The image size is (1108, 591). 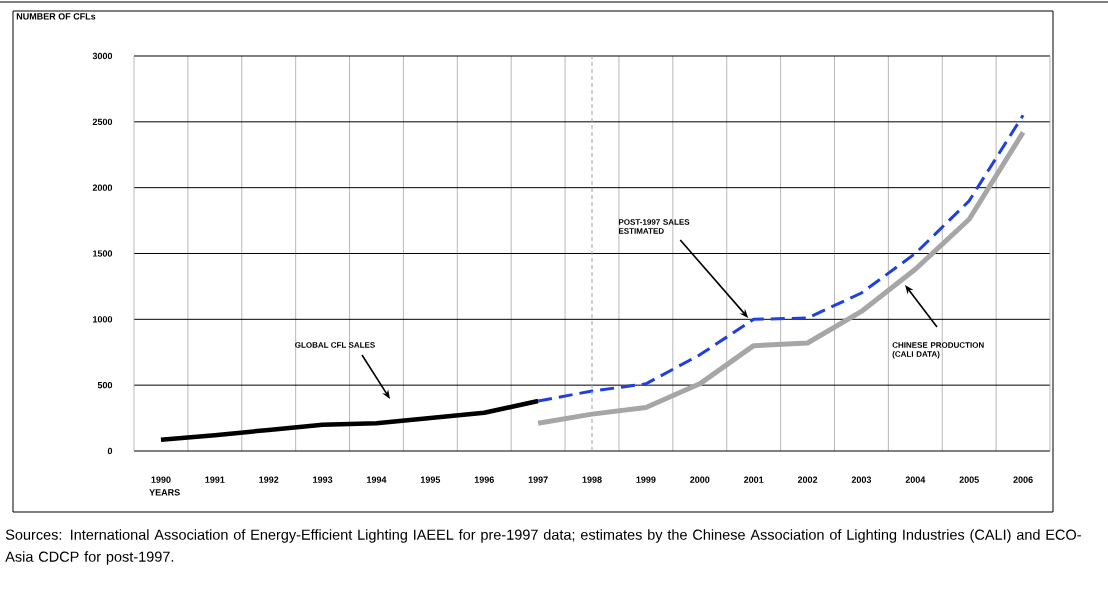 I want to click on annotation: CHINESE PRODUCTION (CALI DATA), so click(x=938, y=350).